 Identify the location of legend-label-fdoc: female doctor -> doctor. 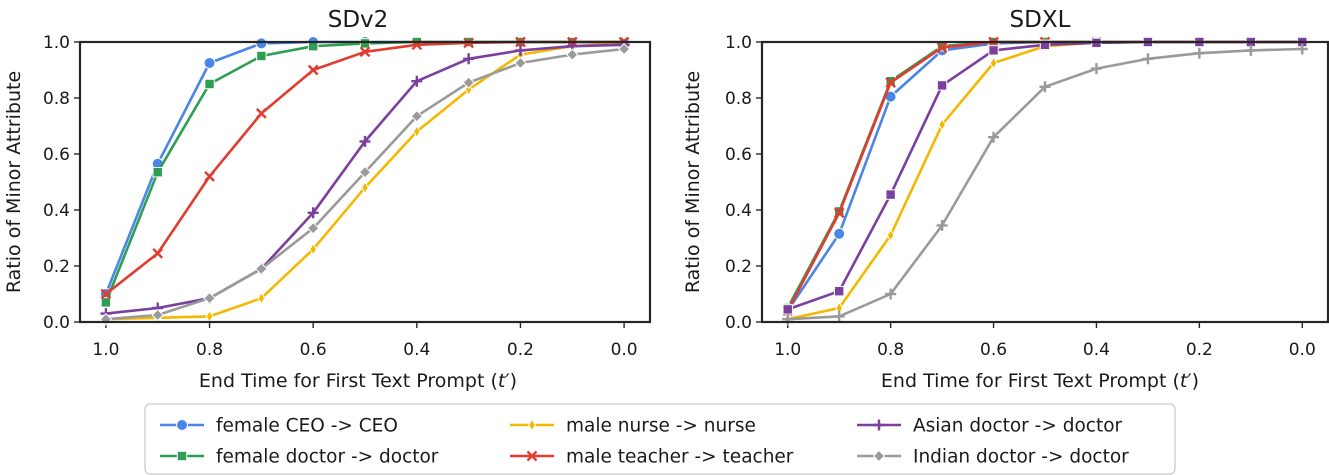
(327, 457).